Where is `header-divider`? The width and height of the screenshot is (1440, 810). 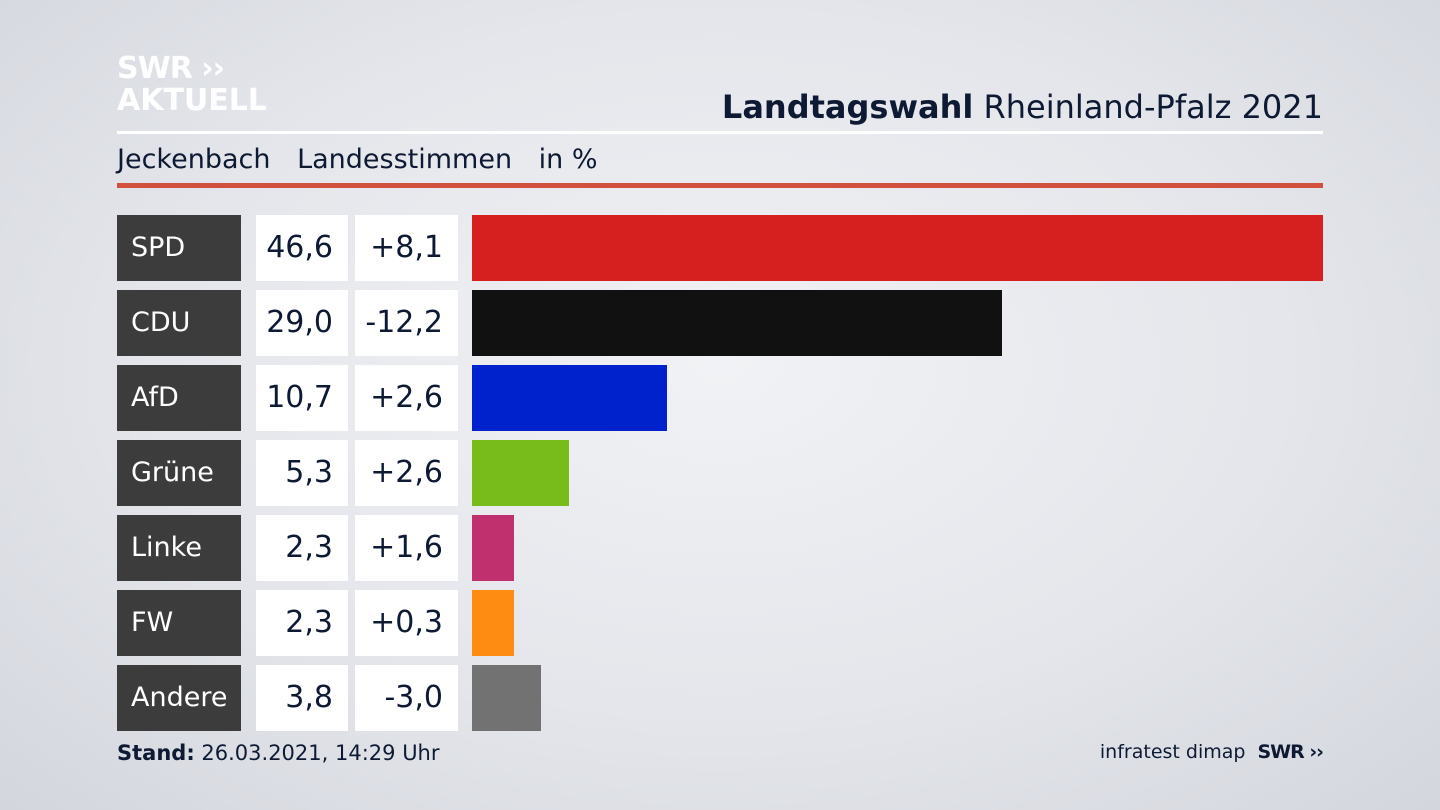 header-divider is located at coordinates (720, 132).